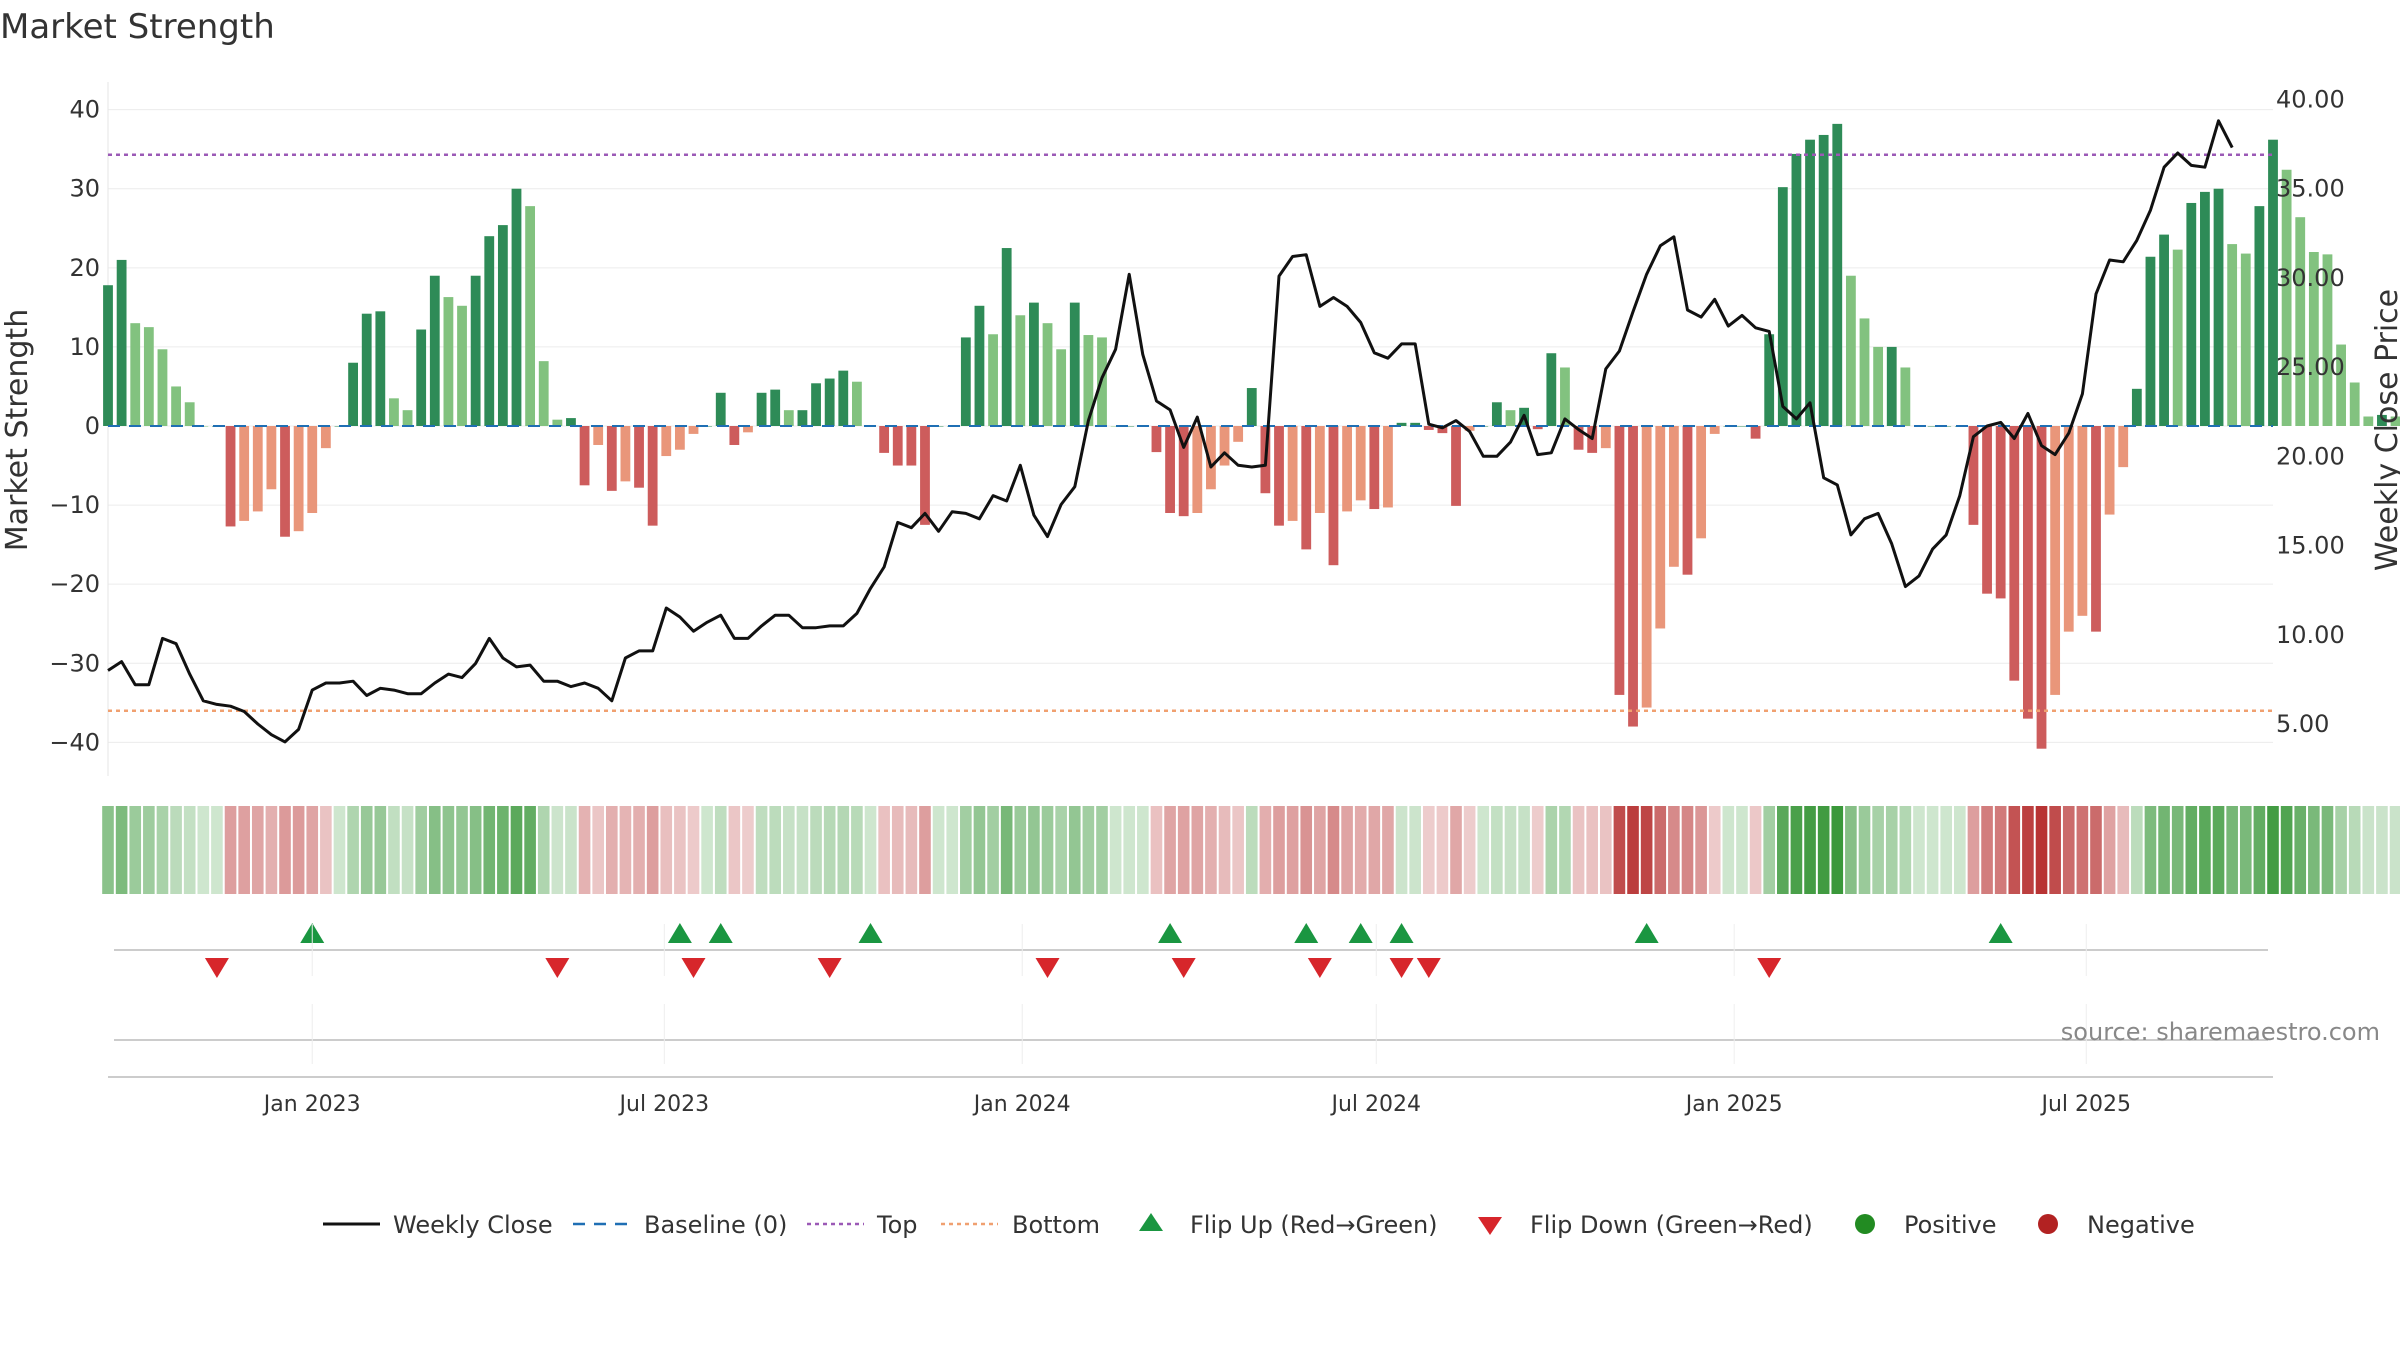 Image resolution: width=2400 pixels, height=1350 pixels. Describe the element at coordinates (897, 1225) in the screenshot. I see `legend-label: Top` at that location.